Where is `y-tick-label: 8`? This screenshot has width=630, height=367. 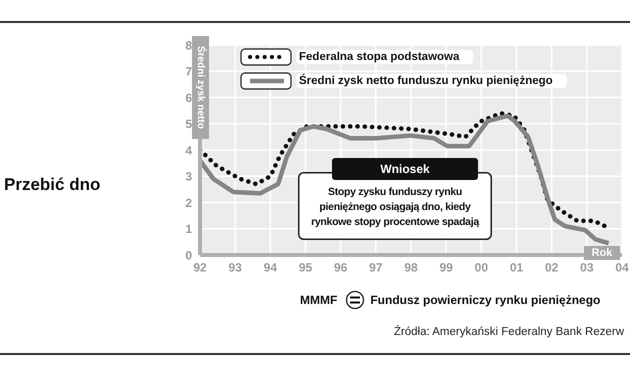
y-tick-label: 8 is located at coordinates (188, 45).